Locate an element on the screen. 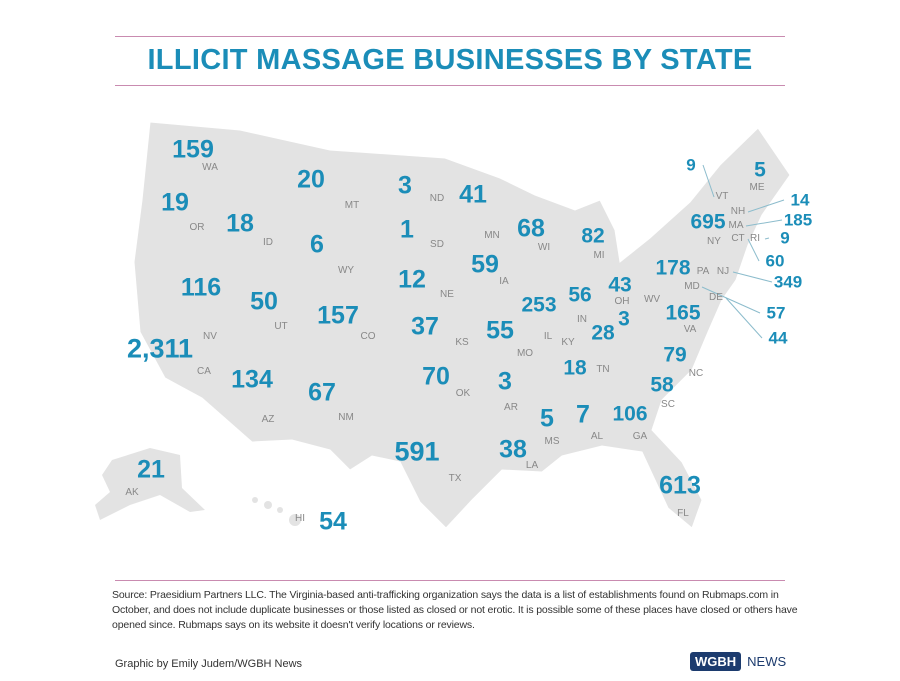 This screenshot has width=900, height=681. wgbh-news-logo: WGBH NEWS is located at coordinates (738, 661).